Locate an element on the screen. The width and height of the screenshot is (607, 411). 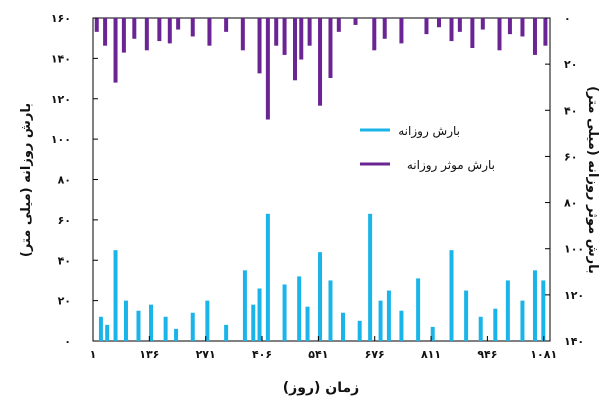
y2-tick-label: ۱۴۰ is located at coordinates (574, 341).